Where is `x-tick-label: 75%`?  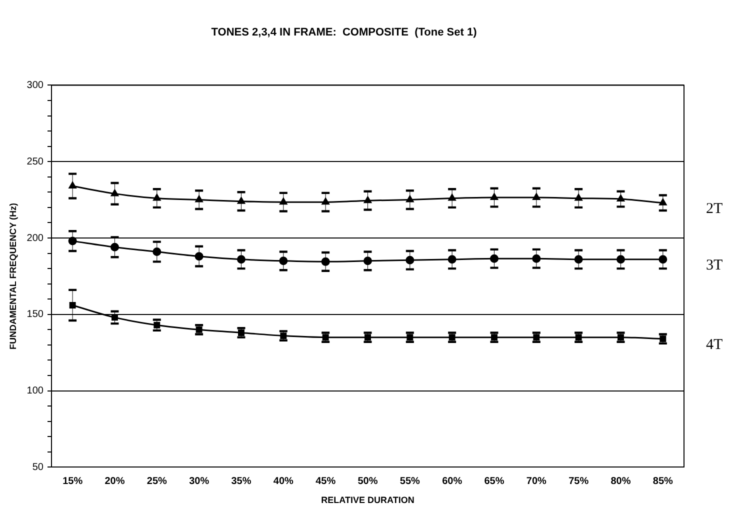 x-tick-label: 75% is located at coordinates (578, 481).